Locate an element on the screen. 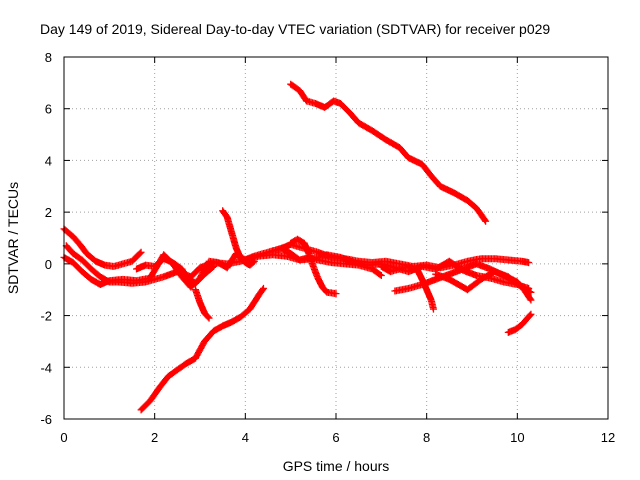 The width and height of the screenshot is (640, 480). y-tick-label: -2 is located at coordinates (46, 316).